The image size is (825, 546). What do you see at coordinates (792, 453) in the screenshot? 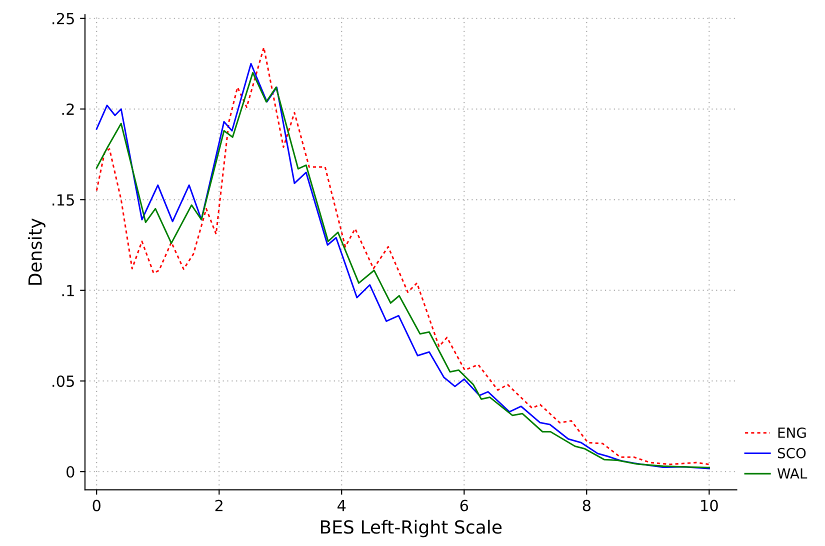
I see `legend-label: SCO` at bounding box center [792, 453].